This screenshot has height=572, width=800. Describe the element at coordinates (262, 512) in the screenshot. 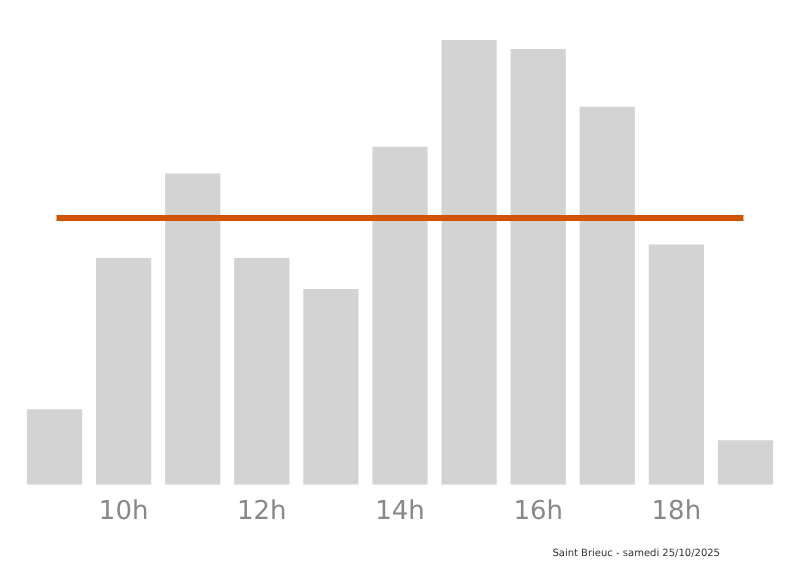

I see `x-tick-label: 12h` at that location.